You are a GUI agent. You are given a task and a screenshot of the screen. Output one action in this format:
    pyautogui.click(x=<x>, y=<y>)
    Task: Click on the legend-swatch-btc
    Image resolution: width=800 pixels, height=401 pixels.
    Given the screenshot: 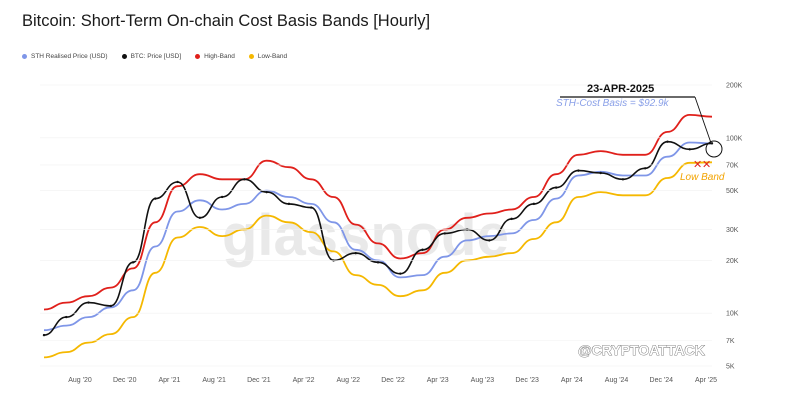 What is the action you would take?
    pyautogui.click(x=124, y=56)
    